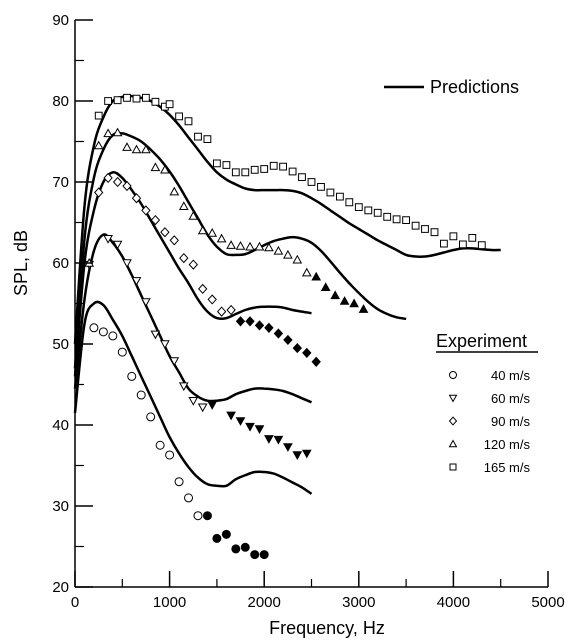 The width and height of the screenshot is (579, 643). Describe the element at coordinates (60, 506) in the screenshot. I see `y-tick-label: 30` at that location.